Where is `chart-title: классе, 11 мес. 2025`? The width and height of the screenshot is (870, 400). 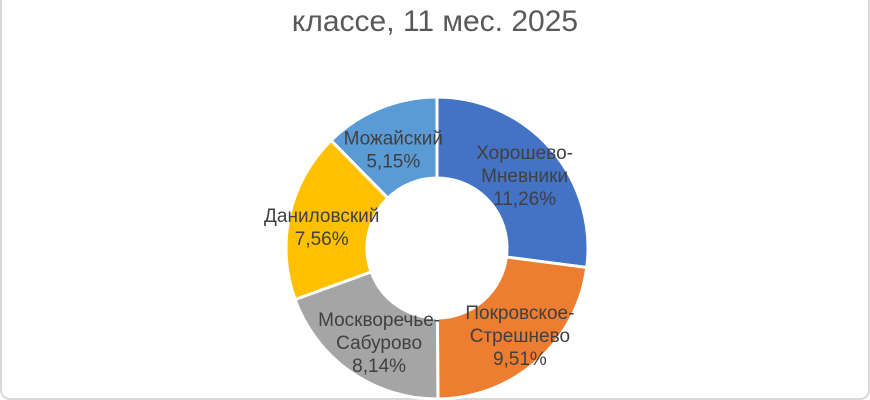
chart-title: классе, 11 мес. 2025 is located at coordinates (435, 21).